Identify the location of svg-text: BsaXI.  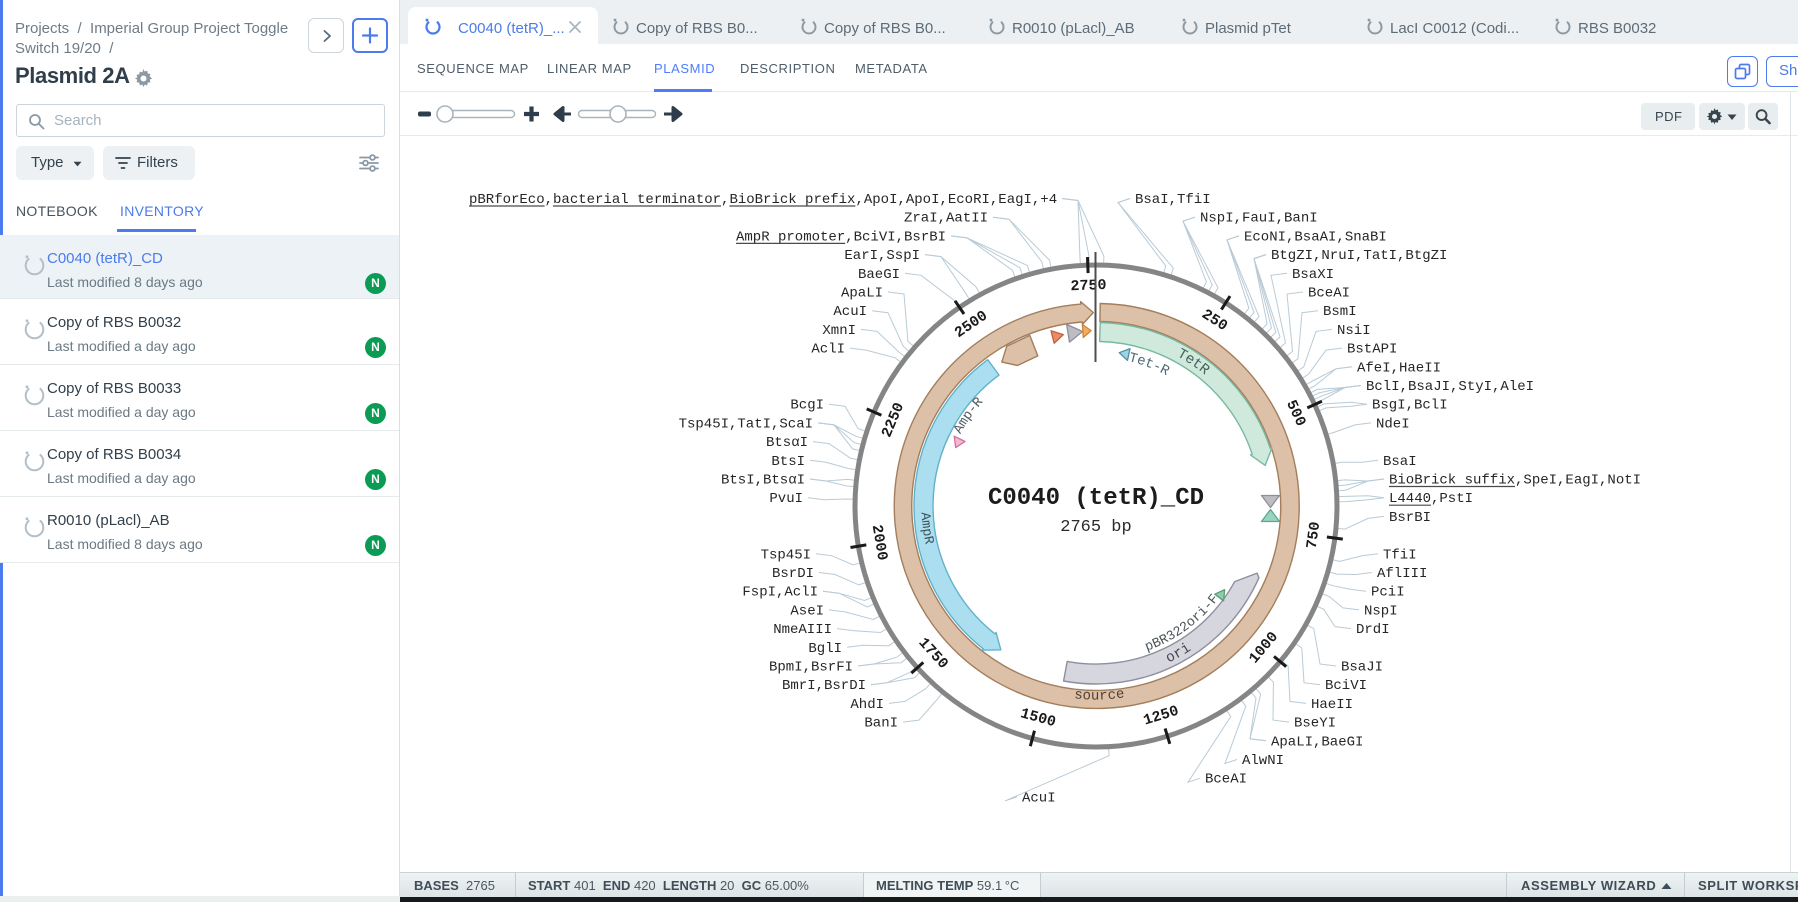
(1313, 275).